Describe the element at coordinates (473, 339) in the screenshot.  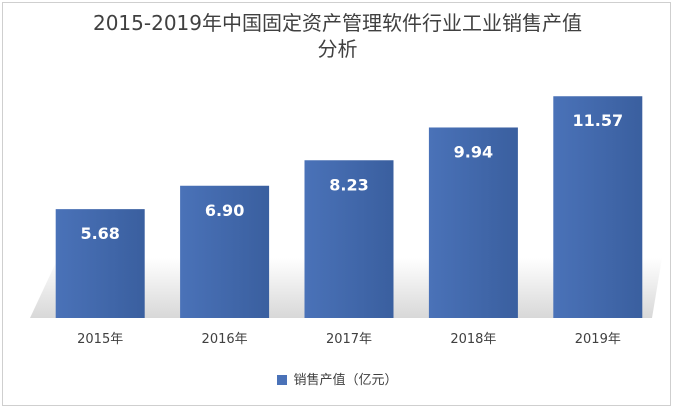
I see `x-tick-label-3: 2018年` at that location.